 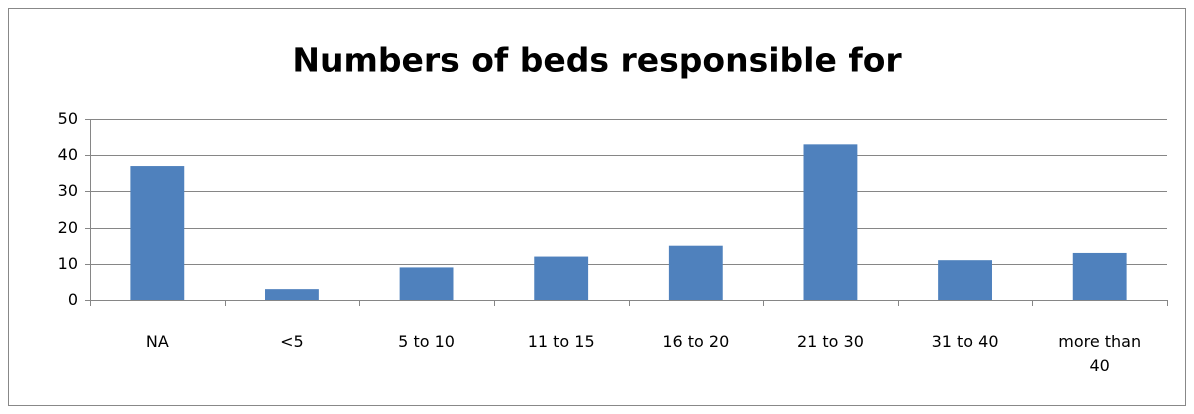 I want to click on x-tick-label: NA, so click(x=157, y=341).